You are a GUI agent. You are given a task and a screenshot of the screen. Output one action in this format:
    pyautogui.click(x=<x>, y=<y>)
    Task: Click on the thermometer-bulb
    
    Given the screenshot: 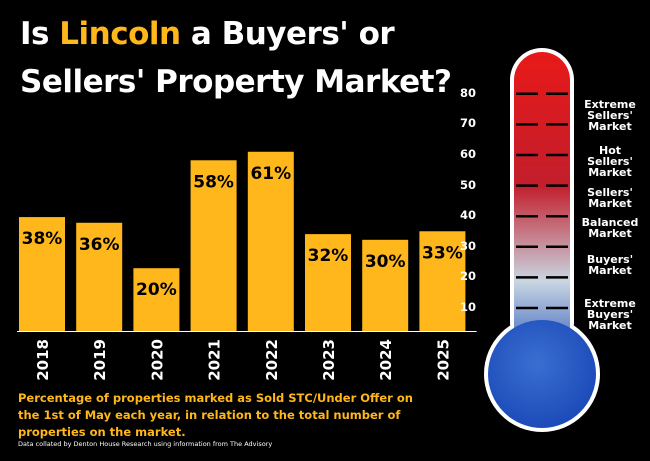 What is the action you would take?
    pyautogui.click(x=542, y=374)
    